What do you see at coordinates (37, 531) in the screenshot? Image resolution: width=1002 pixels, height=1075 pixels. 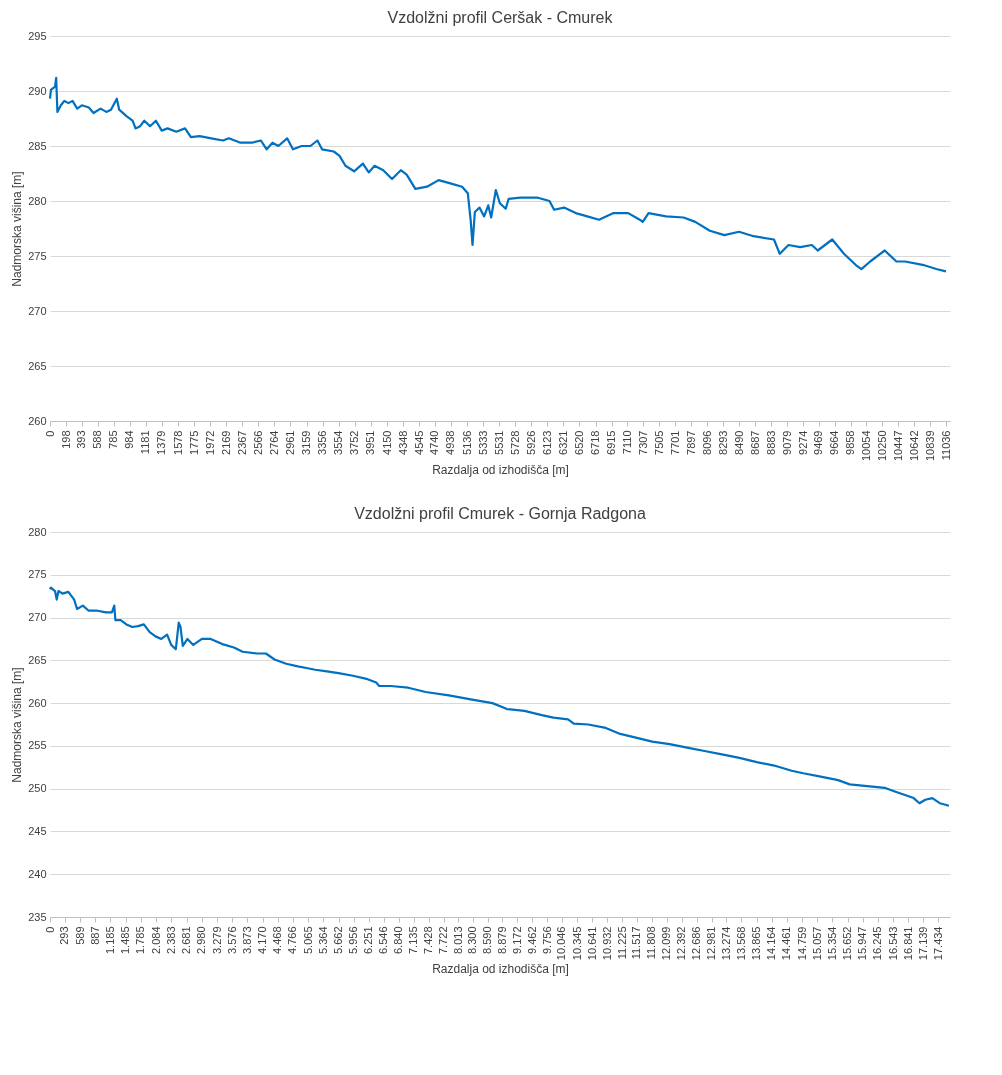 I see `y-tick-label: 280` at bounding box center [37, 531].